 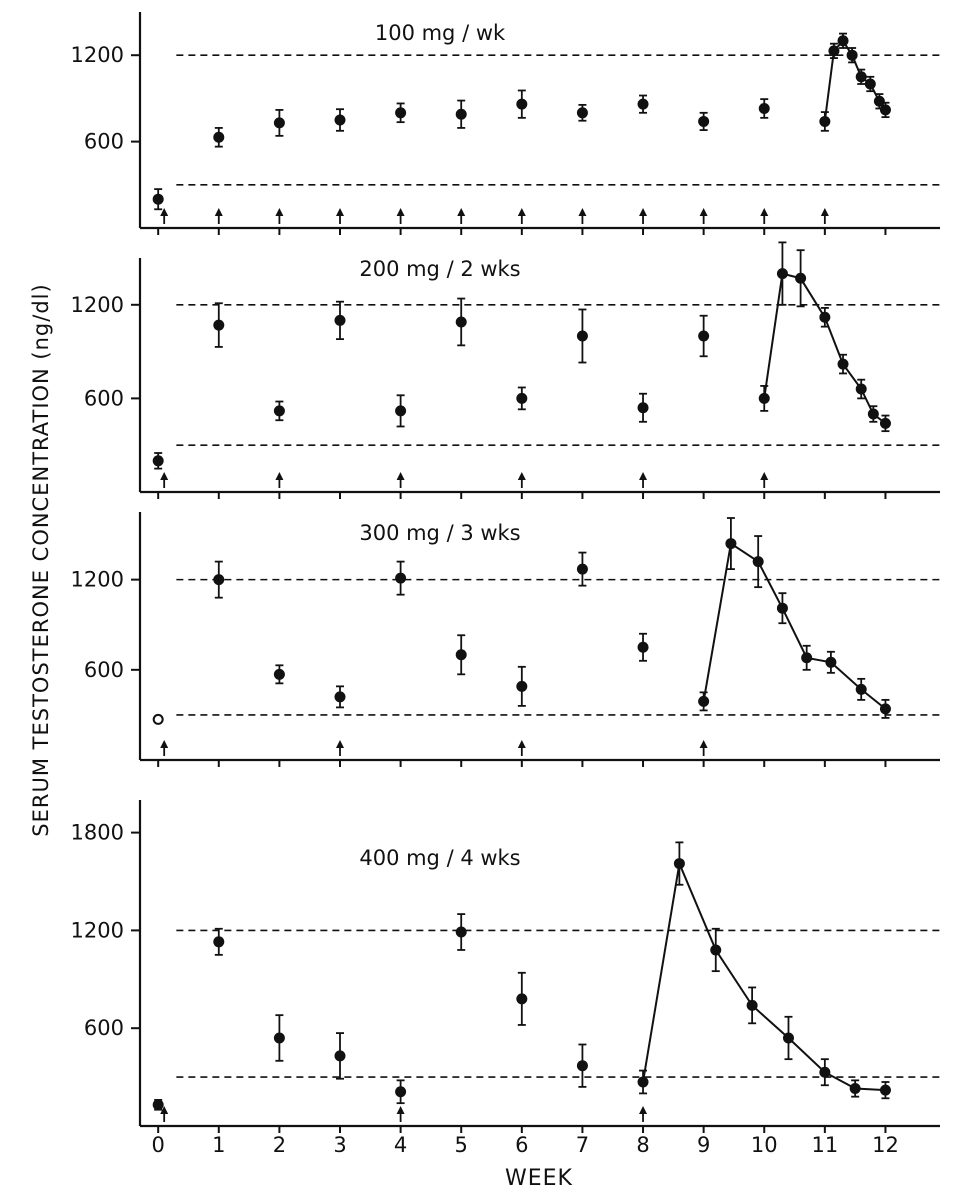 I want to click on x-tick-label: 7, so click(x=582, y=1145).